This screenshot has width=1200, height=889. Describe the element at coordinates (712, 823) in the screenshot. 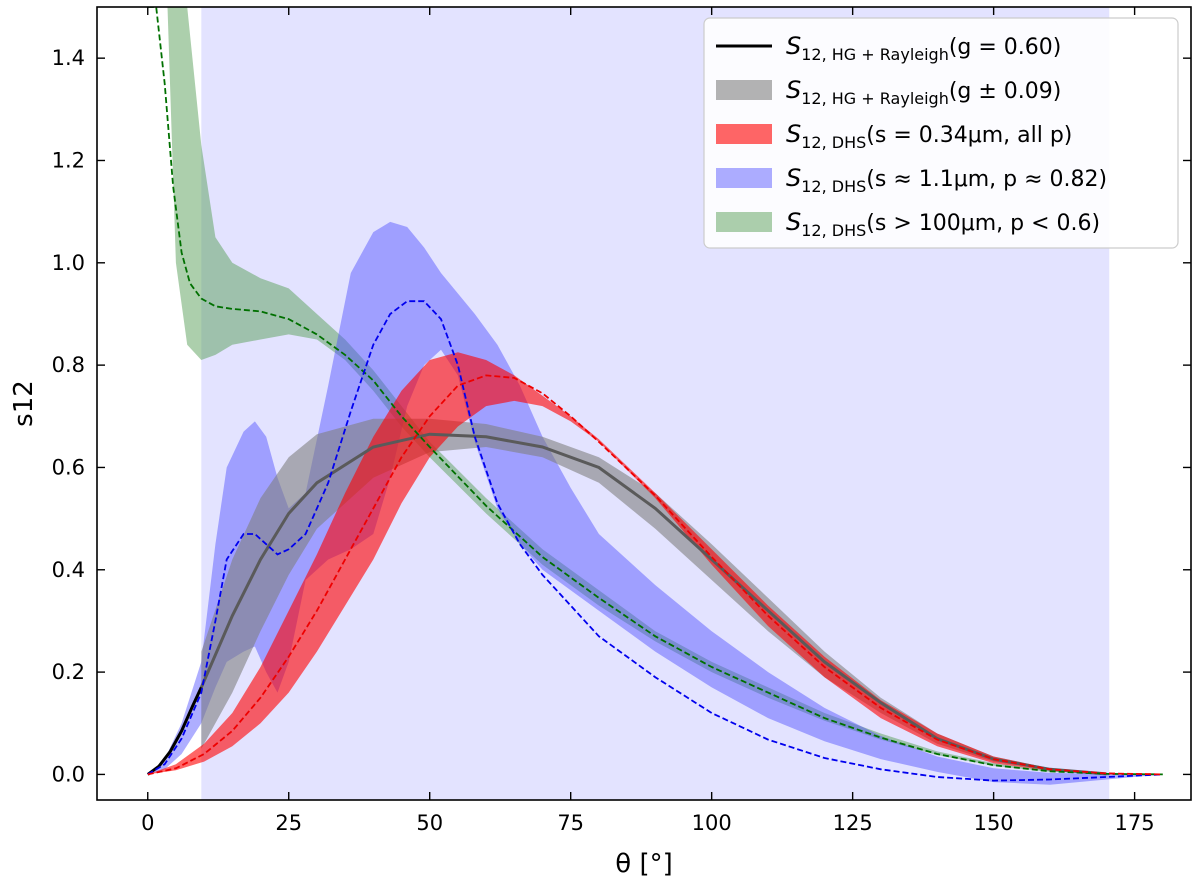

I see `x-tick-label: 100` at that location.